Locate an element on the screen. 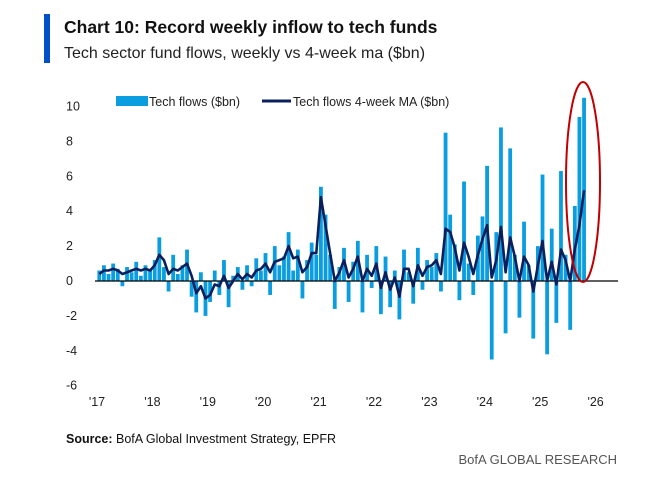 This screenshot has width=652, height=478. y-axis: 10 8 6 4 2 0 -2 -4 -6 is located at coordinates (73, 246).